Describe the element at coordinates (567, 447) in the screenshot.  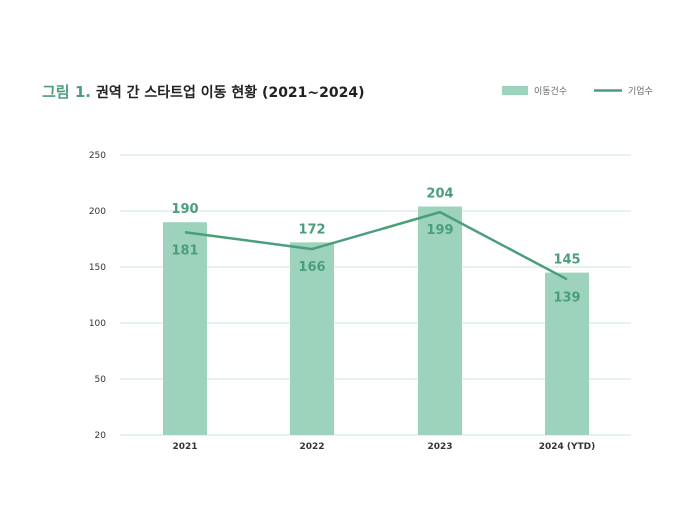
I see `x-tick-label: 2024 (YTD)` at that location.